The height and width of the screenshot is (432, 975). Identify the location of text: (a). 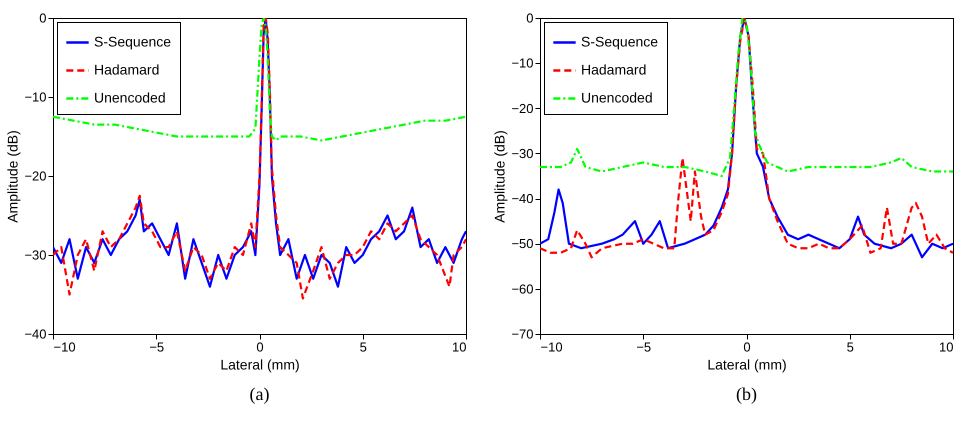
(260, 394).